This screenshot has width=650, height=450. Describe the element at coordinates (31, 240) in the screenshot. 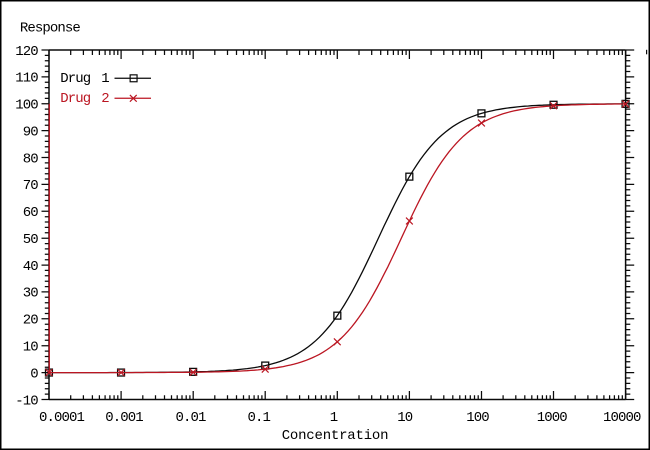

I see `svg-text: 50` at that location.